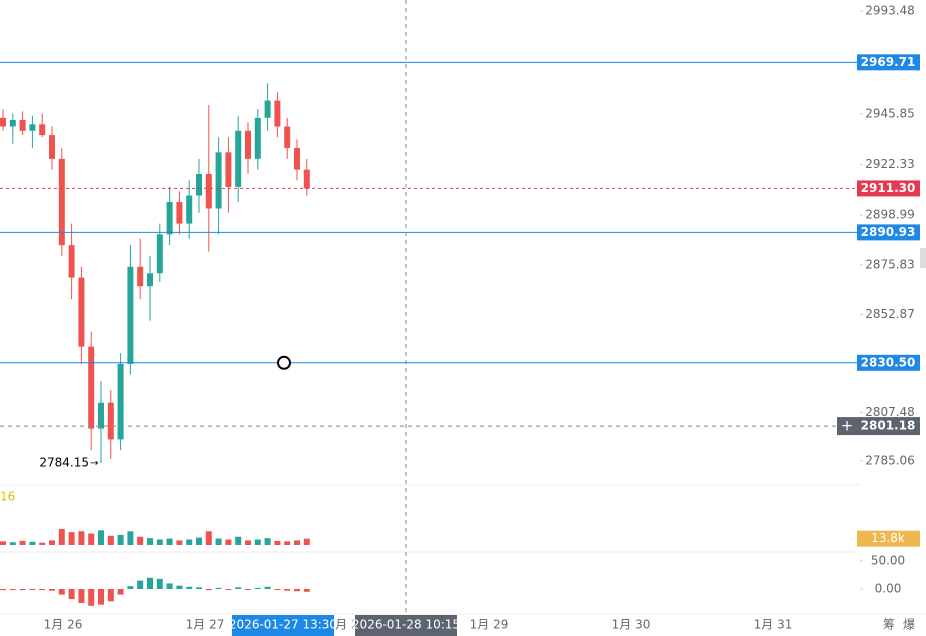 Image resolution: width=926 pixels, height=636 pixels. Describe the element at coordinates (890, 314) in the screenshot. I see `y-tick-label: 2852.87` at that location.